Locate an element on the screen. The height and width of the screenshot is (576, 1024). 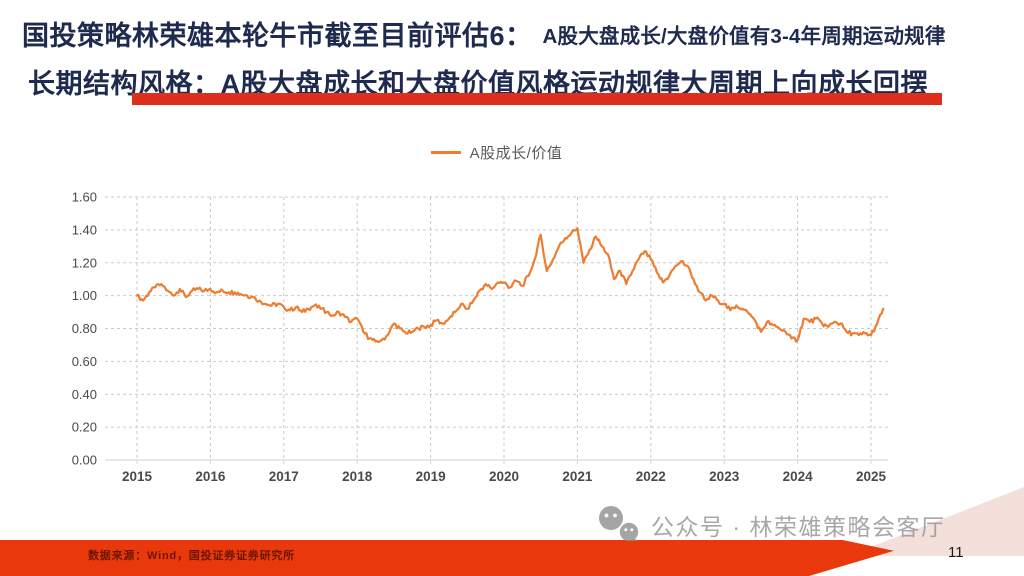
y-tick-label: 1.60 is located at coordinates (84, 197).